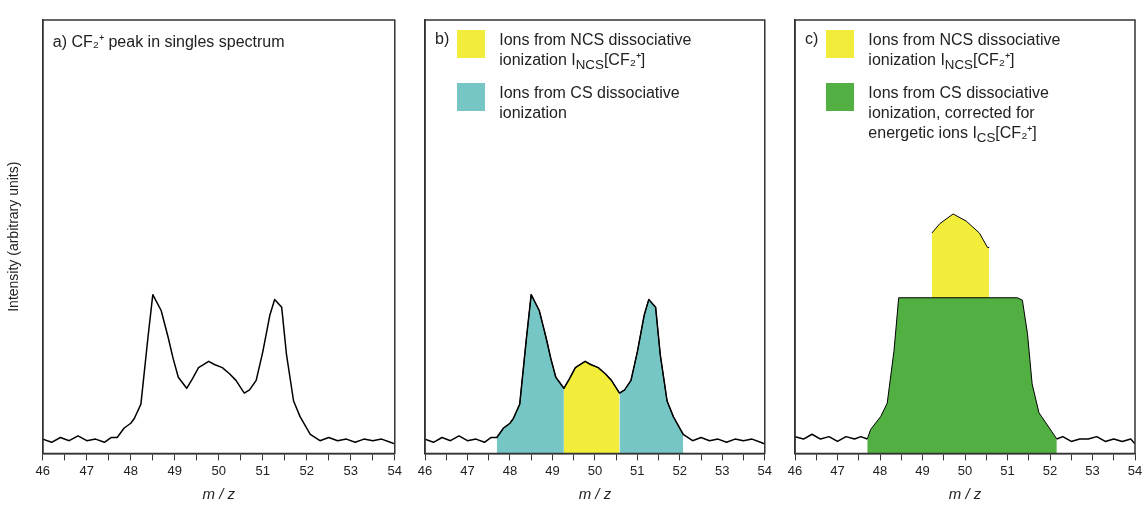 The width and height of the screenshot is (1146, 508). What do you see at coordinates (959, 115) in the screenshot?
I see `legend-label: Ions from CS dissociative ionization, corrected for energetic ions I$_{CS}$[CF₂⁺]` at bounding box center [959, 115].